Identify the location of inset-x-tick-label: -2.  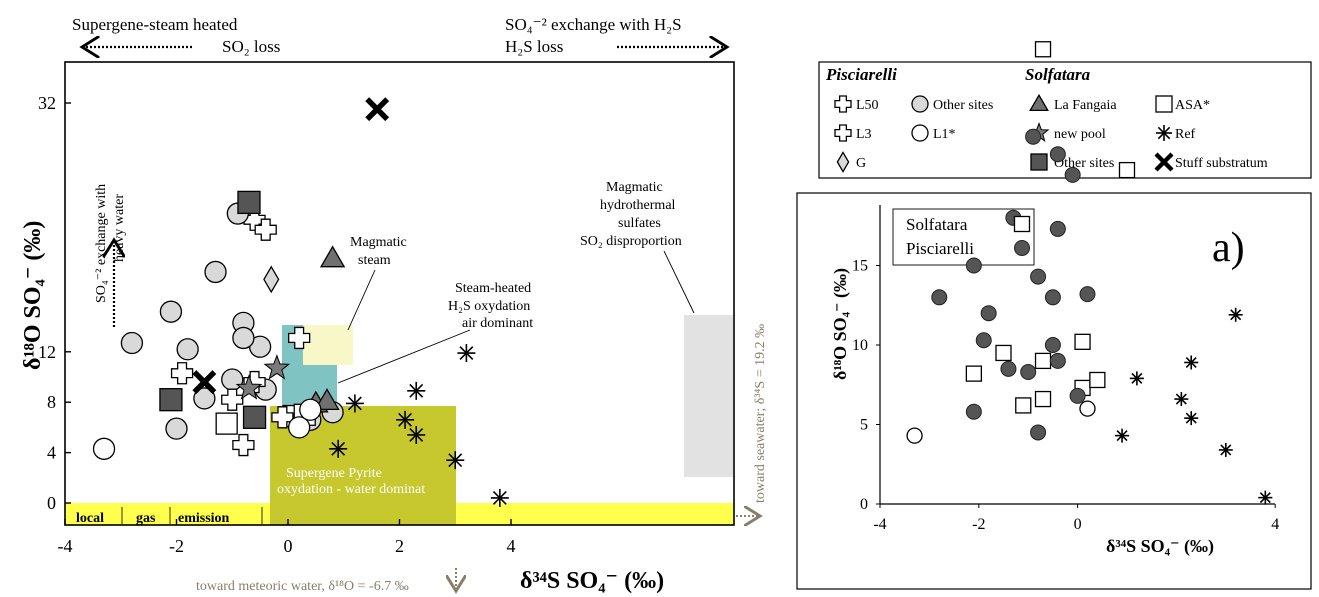
(978, 524).